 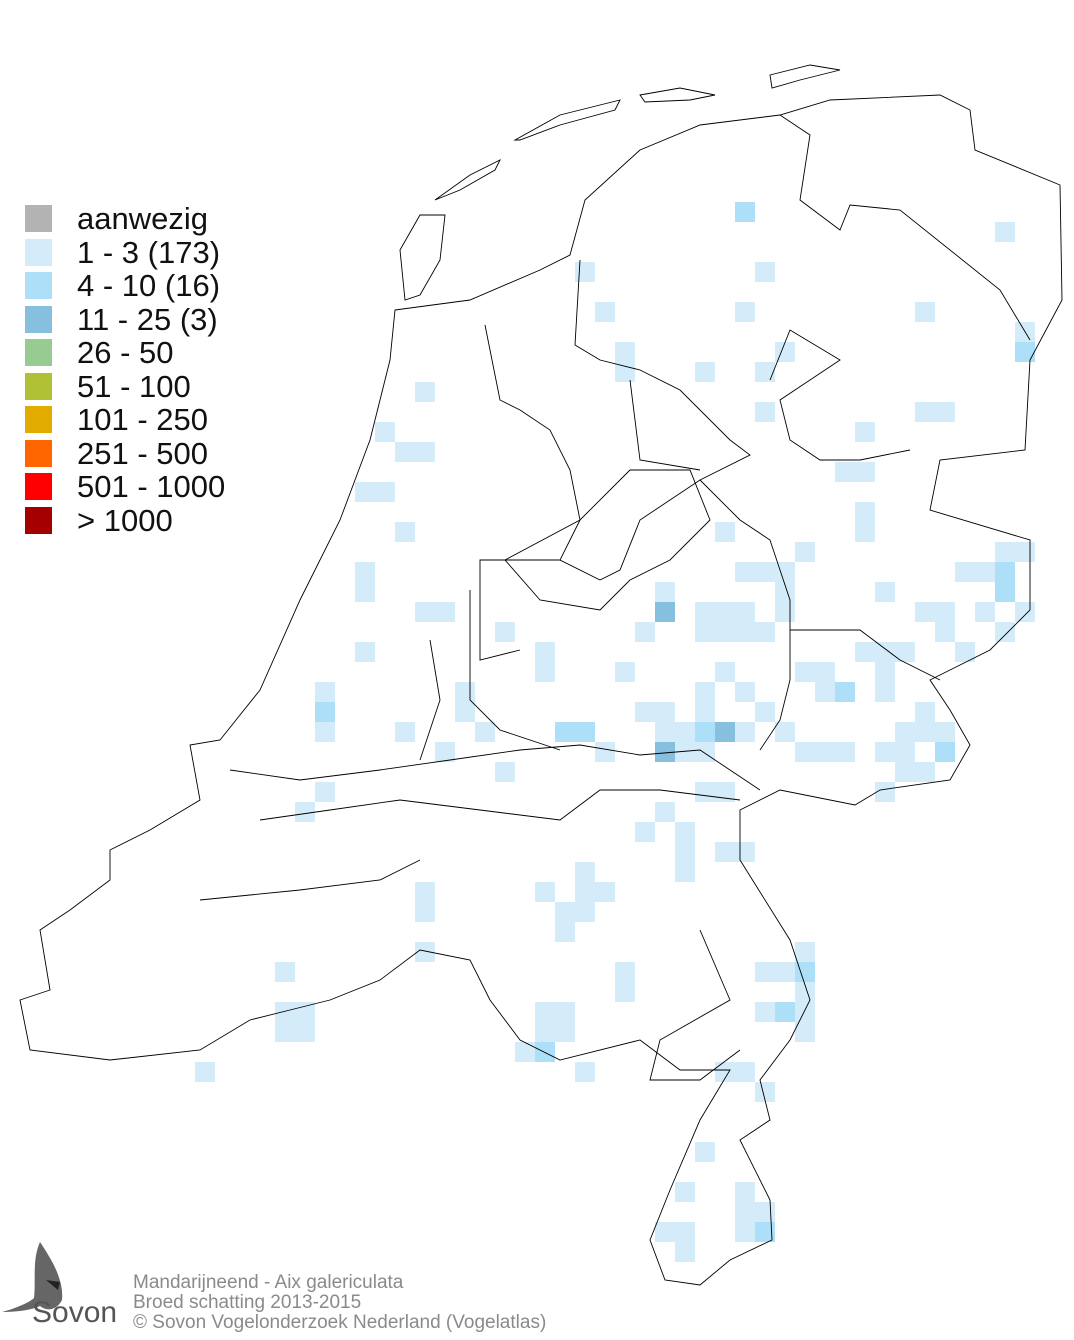 I want to click on legend-item: 1 - 3 (173), so click(x=125, y=253).